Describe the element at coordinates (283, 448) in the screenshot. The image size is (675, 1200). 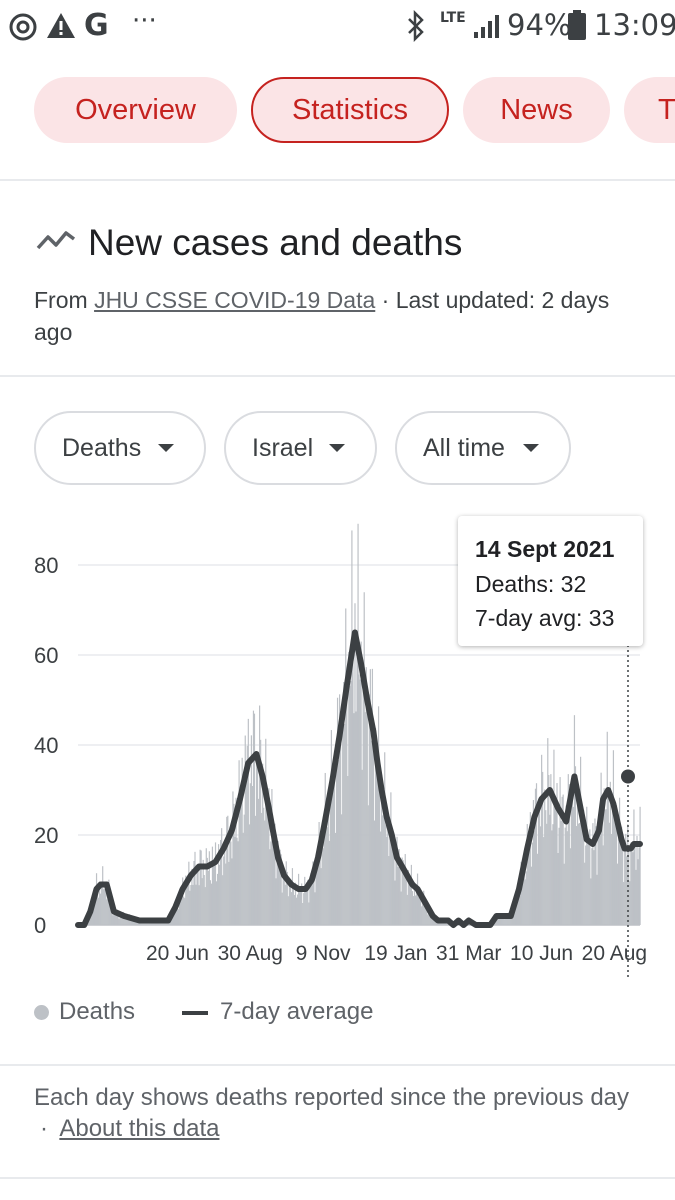
I see `region-dropdown-label: Israel` at that location.